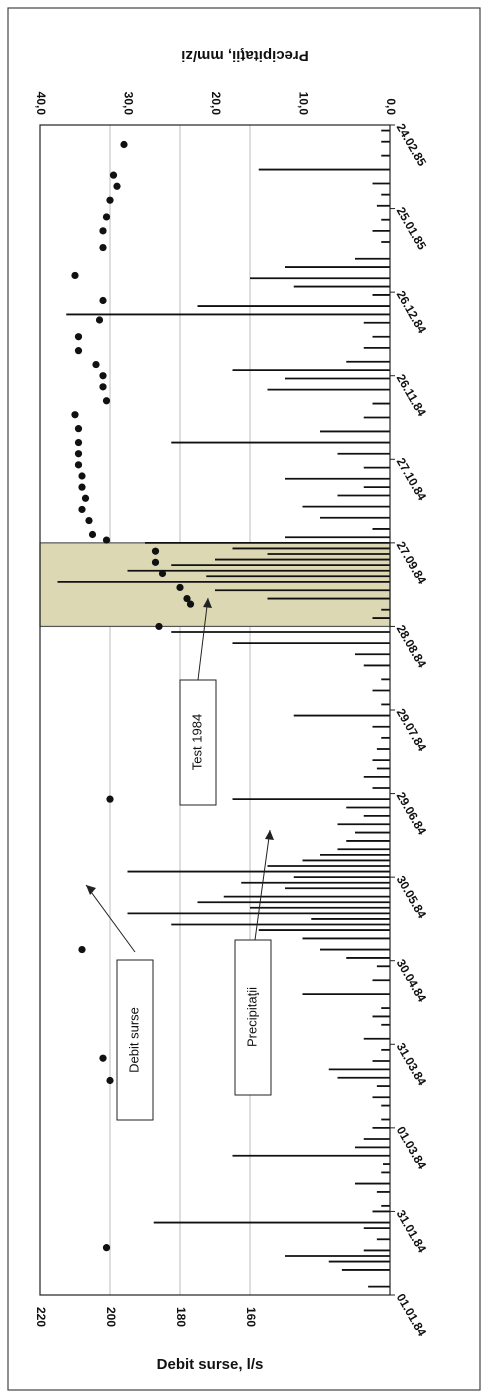 This screenshot has width=488, height=1398. I want to click on x-tick-label: 26.11.84, so click(411, 395).